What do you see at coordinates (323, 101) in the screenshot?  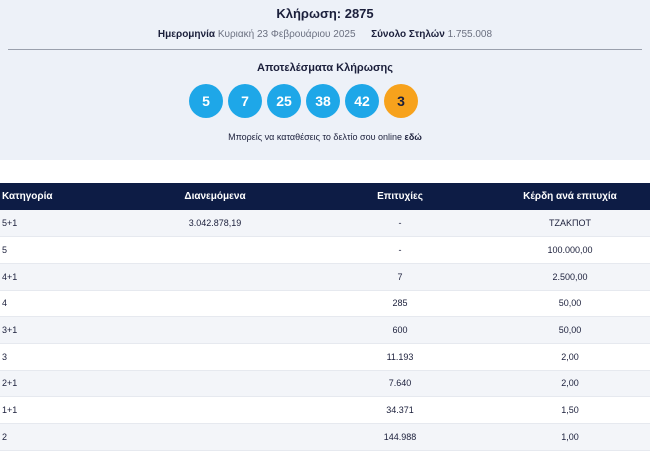 I see `winning-number-ball: 38` at bounding box center [323, 101].